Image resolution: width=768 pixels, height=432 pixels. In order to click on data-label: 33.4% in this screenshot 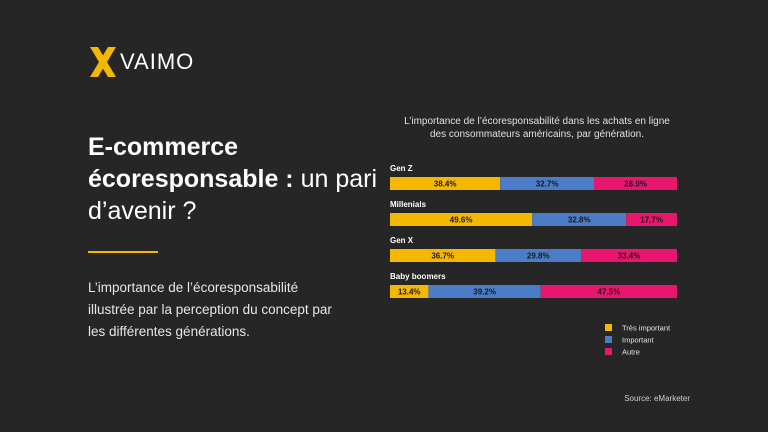, I will do `click(629, 256)`.